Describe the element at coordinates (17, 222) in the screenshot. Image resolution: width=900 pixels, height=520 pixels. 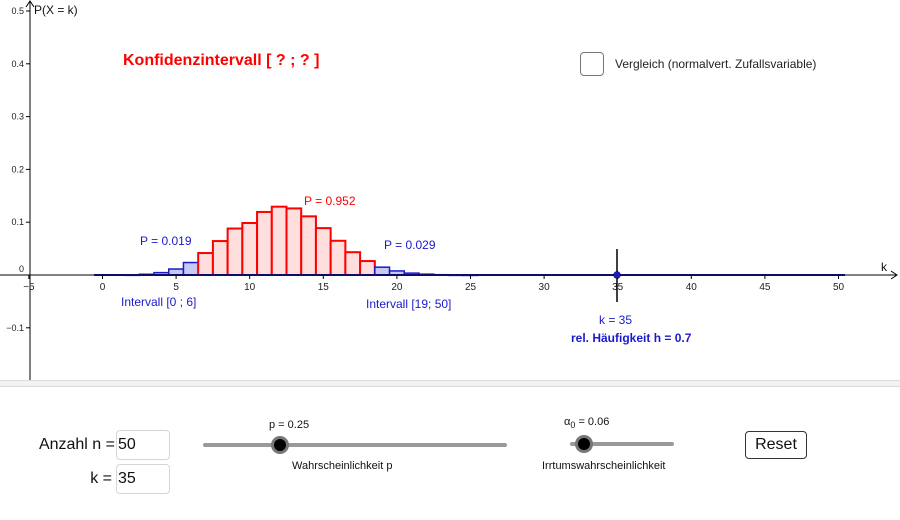
I see `y-tick-label: 0.1` at that location.